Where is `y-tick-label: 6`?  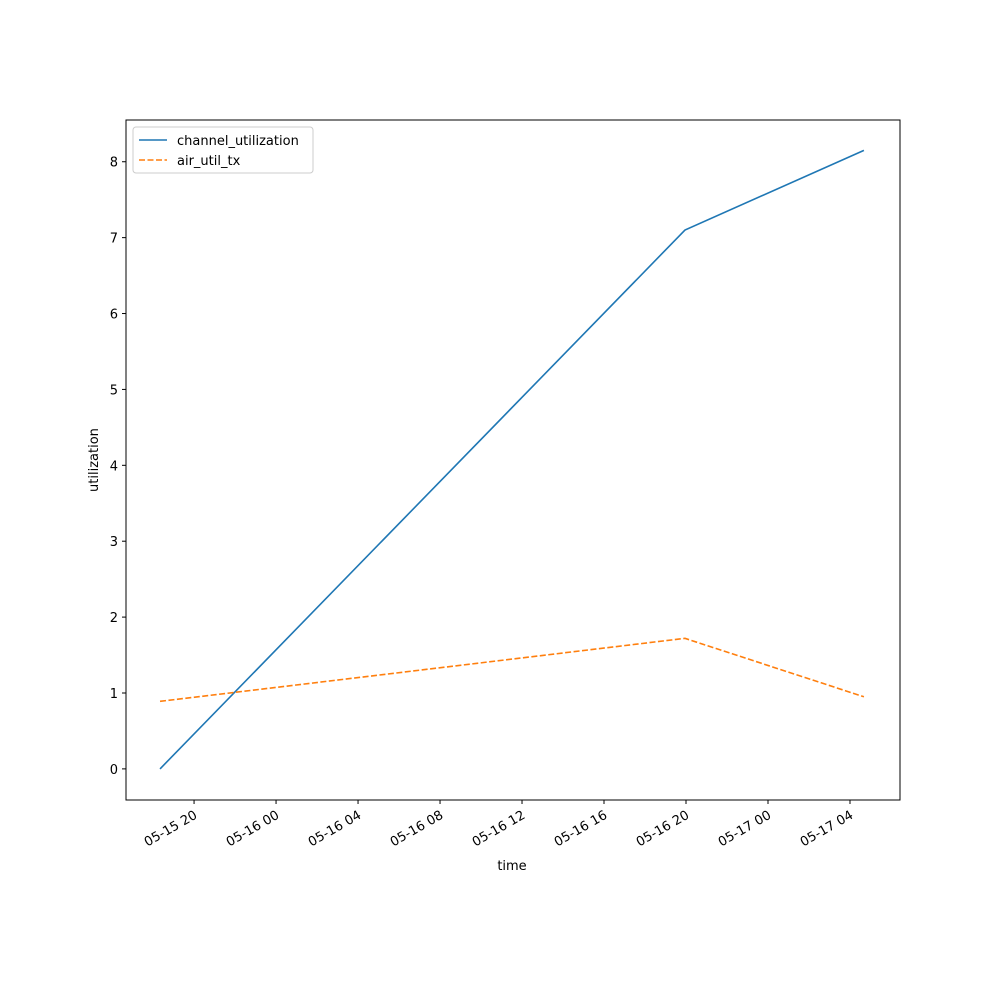
y-tick-label: 6 is located at coordinates (114, 315).